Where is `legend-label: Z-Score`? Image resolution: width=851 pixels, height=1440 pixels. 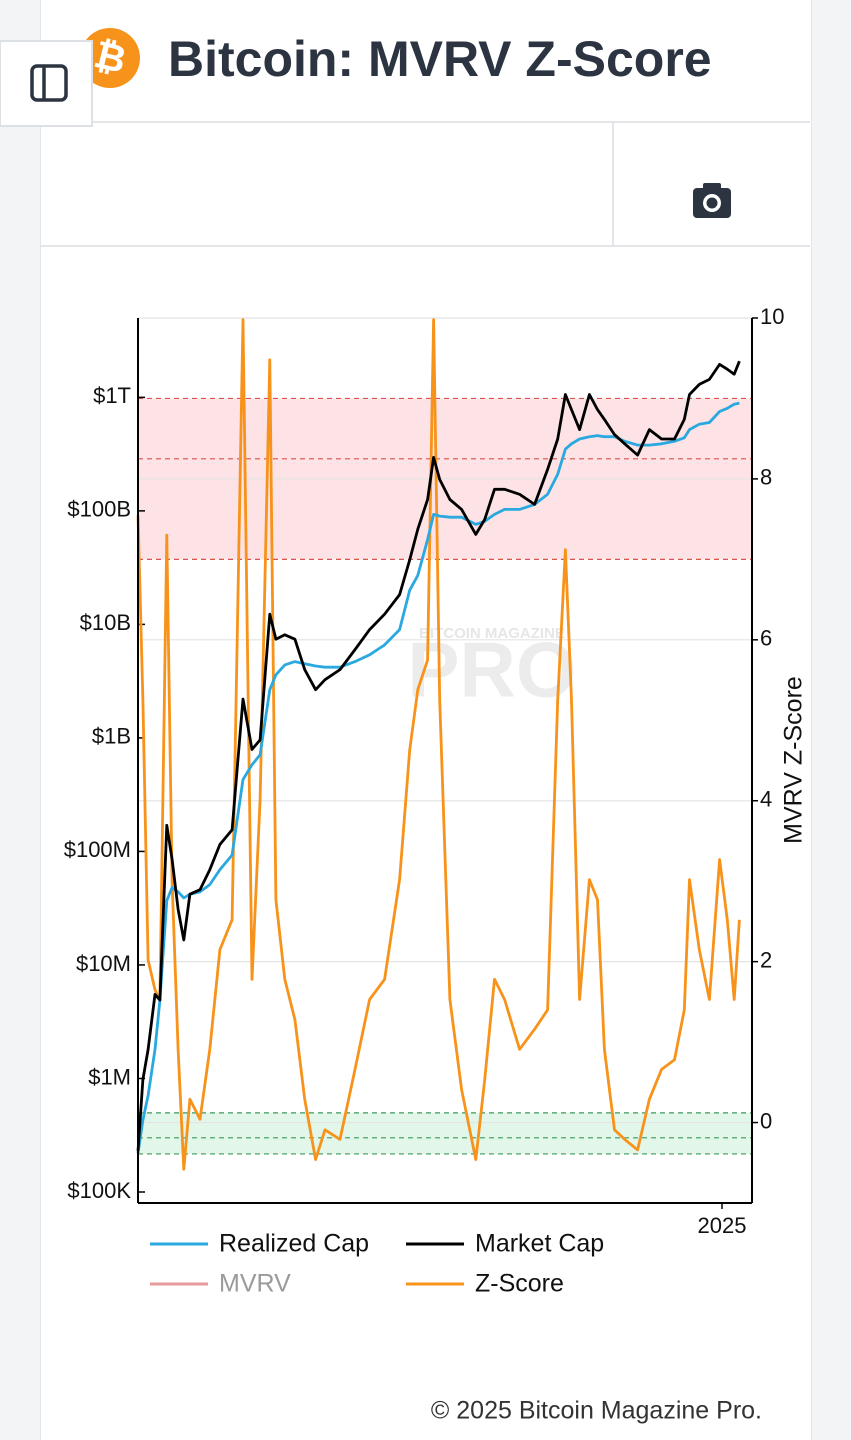 legend-label: Z-Score is located at coordinates (519, 1284).